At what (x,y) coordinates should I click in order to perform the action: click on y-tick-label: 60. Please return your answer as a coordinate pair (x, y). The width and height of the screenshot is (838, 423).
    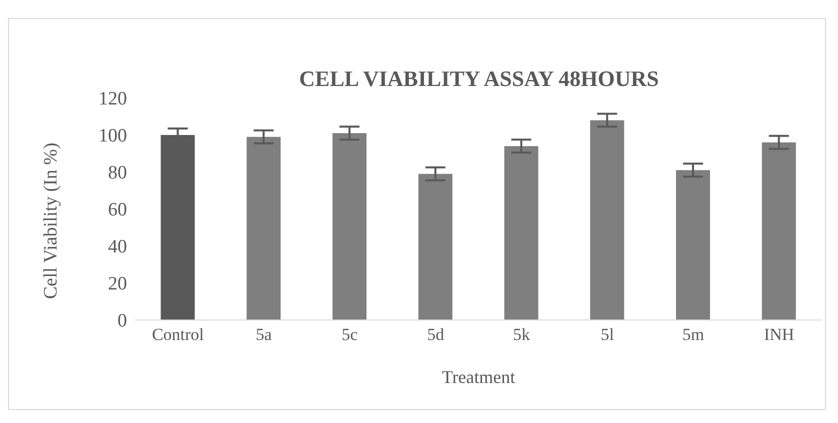
    Looking at the image, I should click on (117, 210).